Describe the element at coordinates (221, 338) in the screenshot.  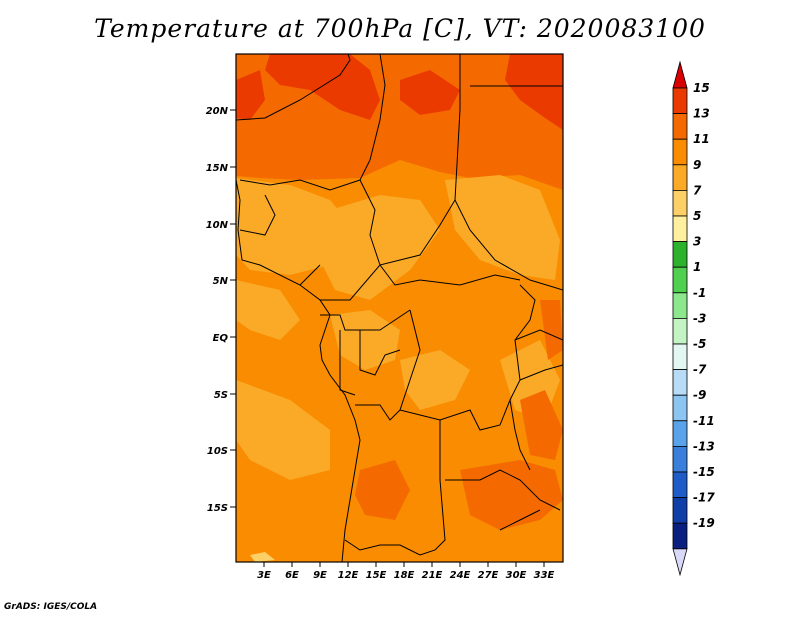
I see `lat-label: EQ` at that location.